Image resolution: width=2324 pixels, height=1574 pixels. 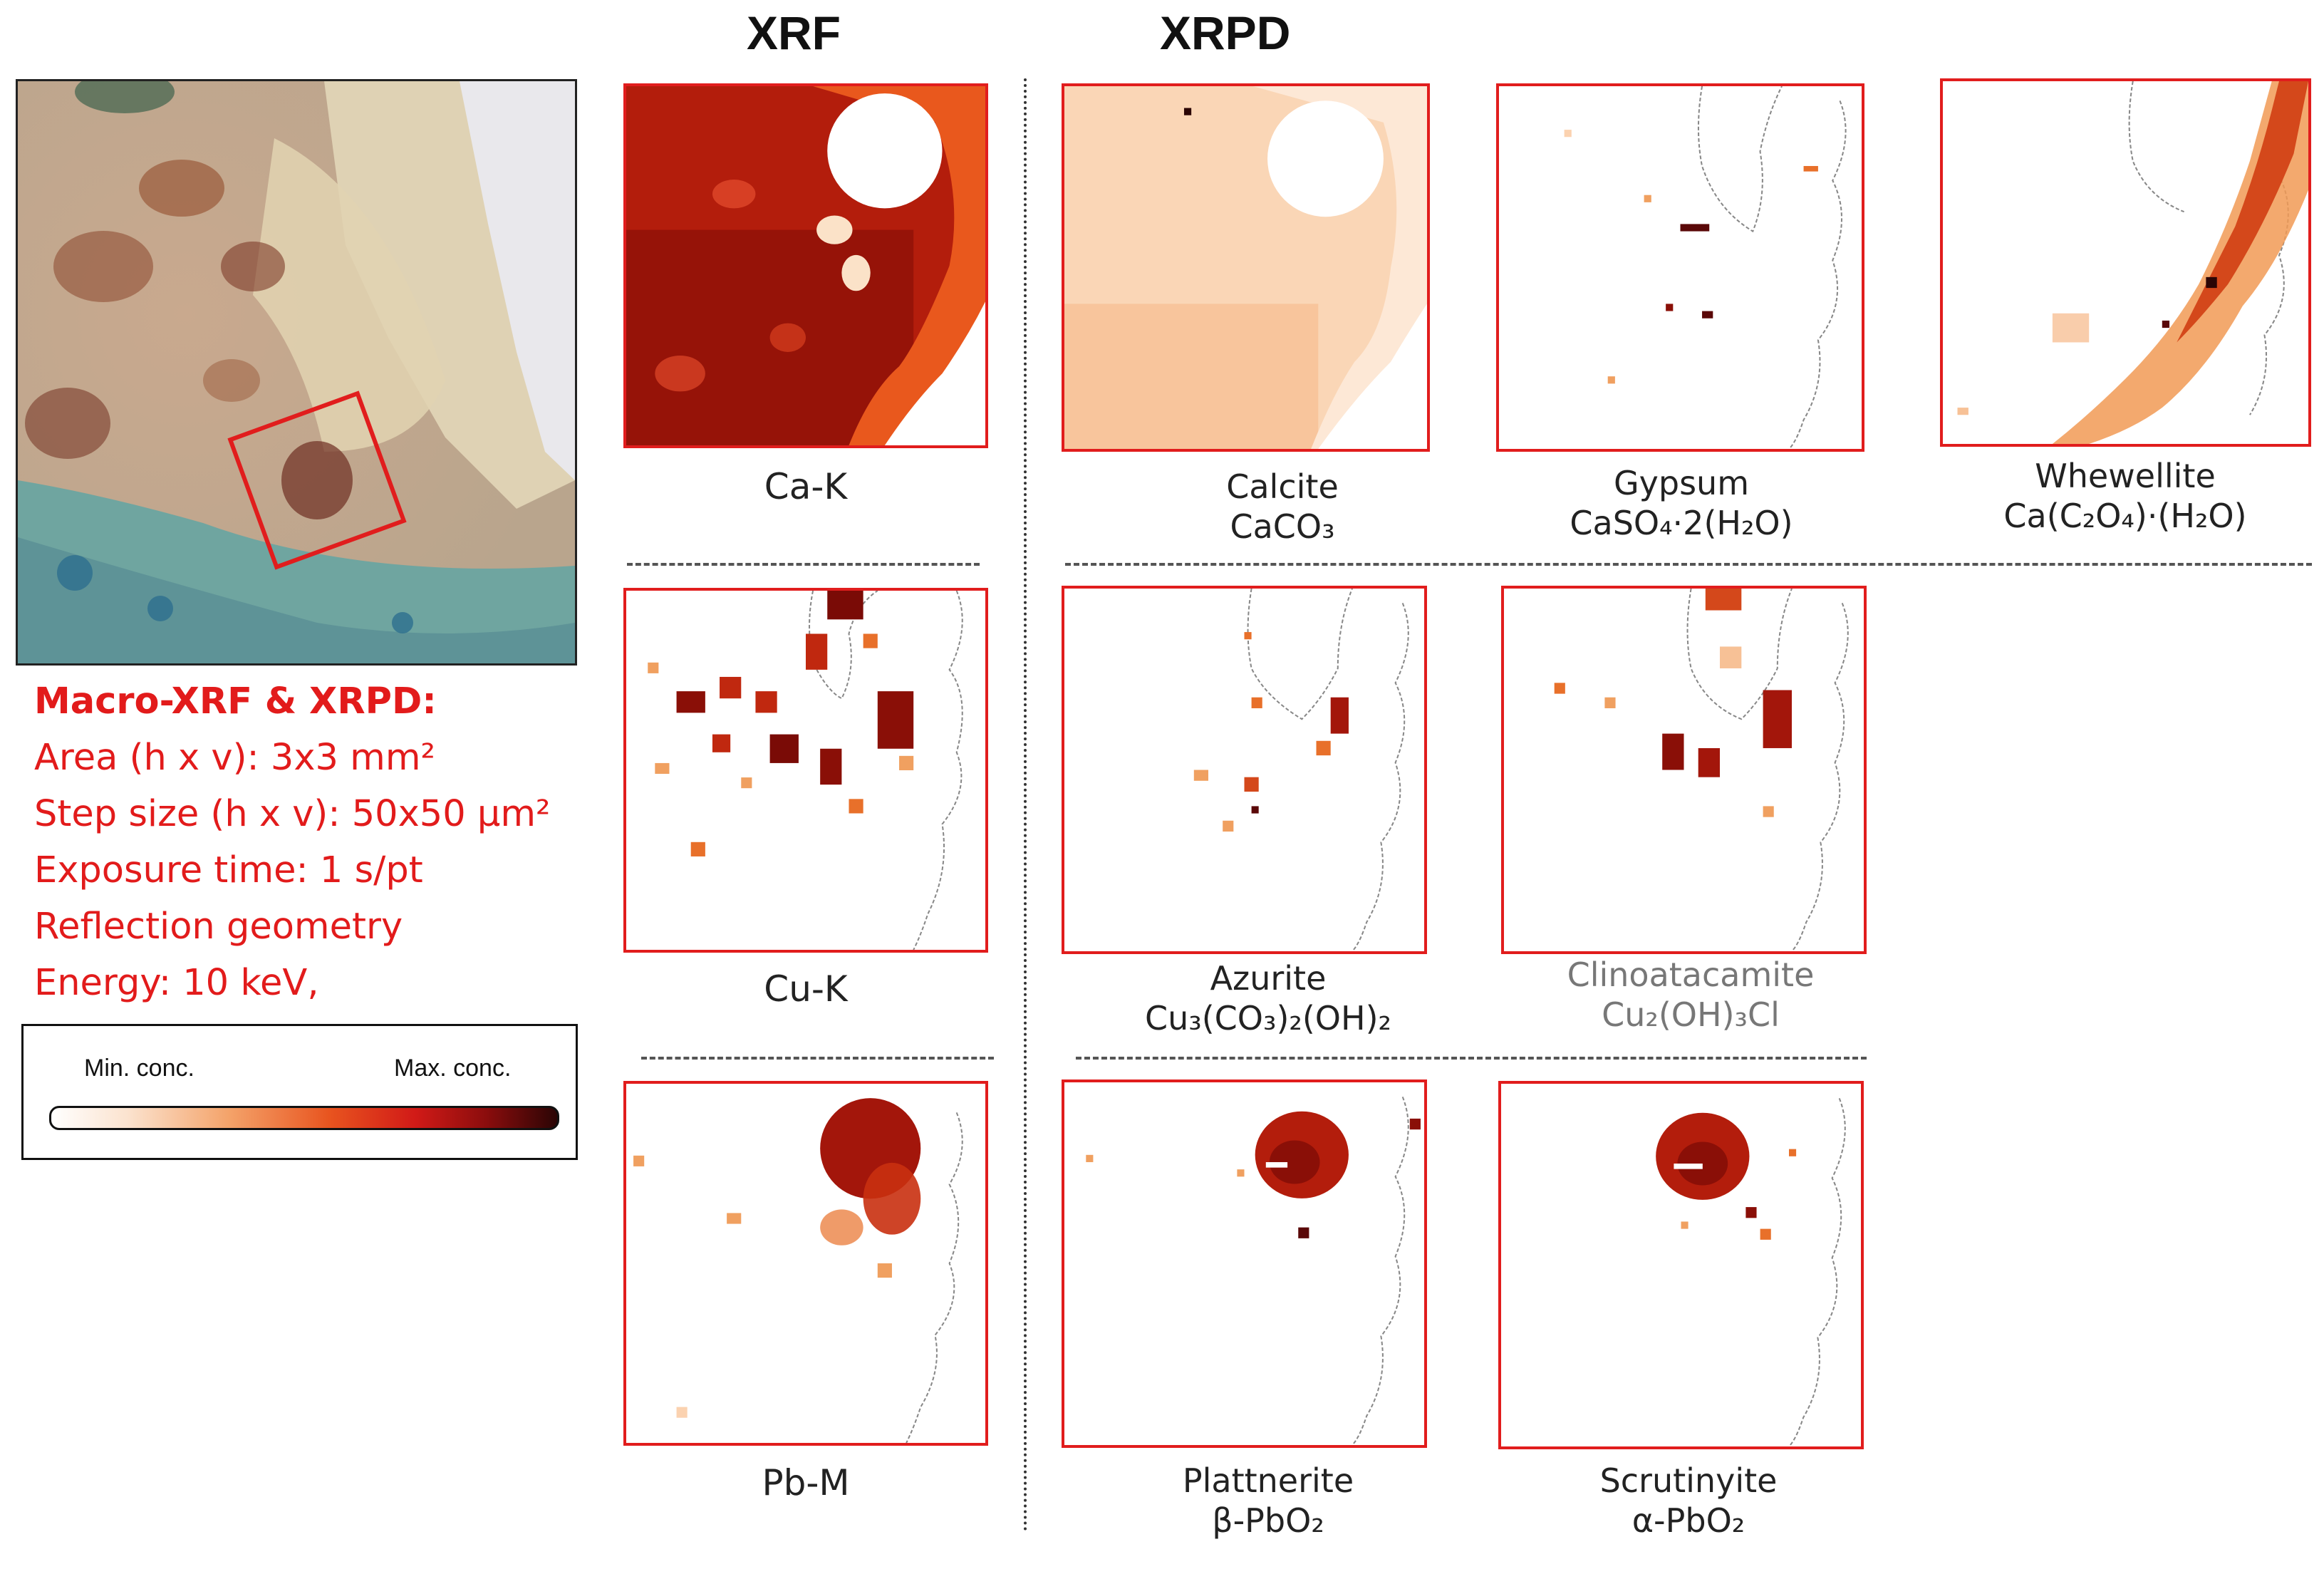 I want to click on divider-xrpd-row1, so click(x=1688, y=564).